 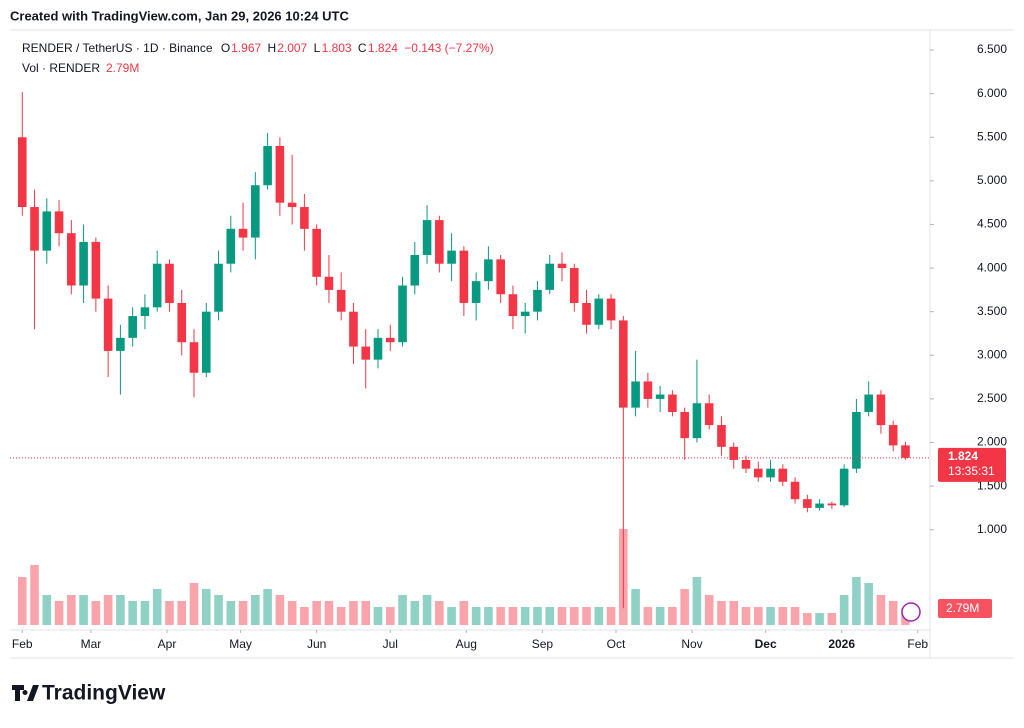 I want to click on lightning-icon, so click(x=911, y=612).